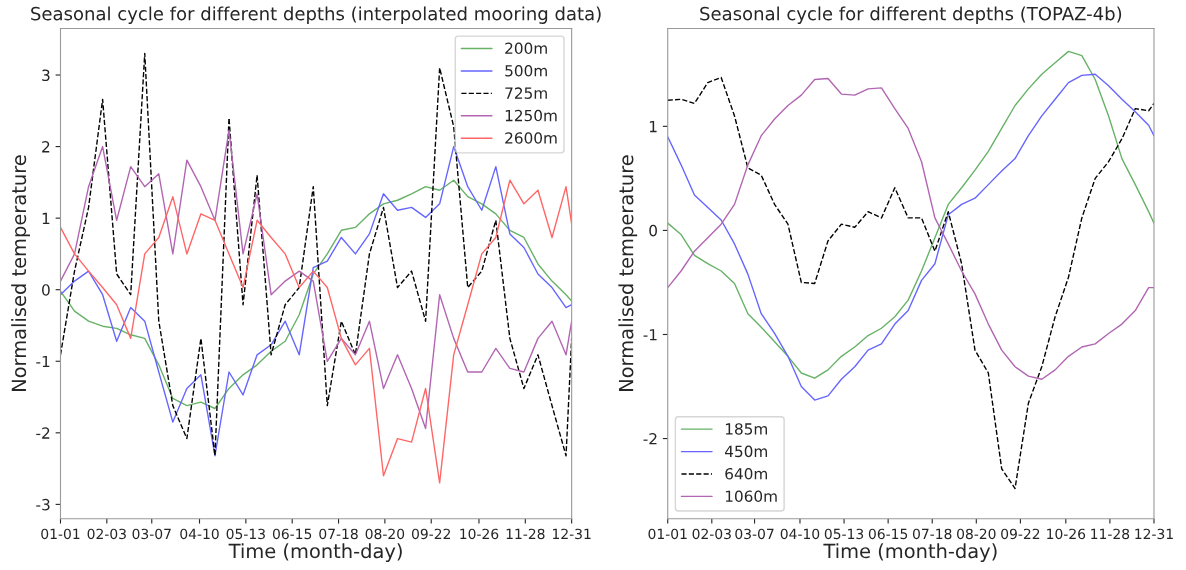 The width and height of the screenshot is (1186, 570). I want to click on y-tick-label: -3, so click(43, 504).